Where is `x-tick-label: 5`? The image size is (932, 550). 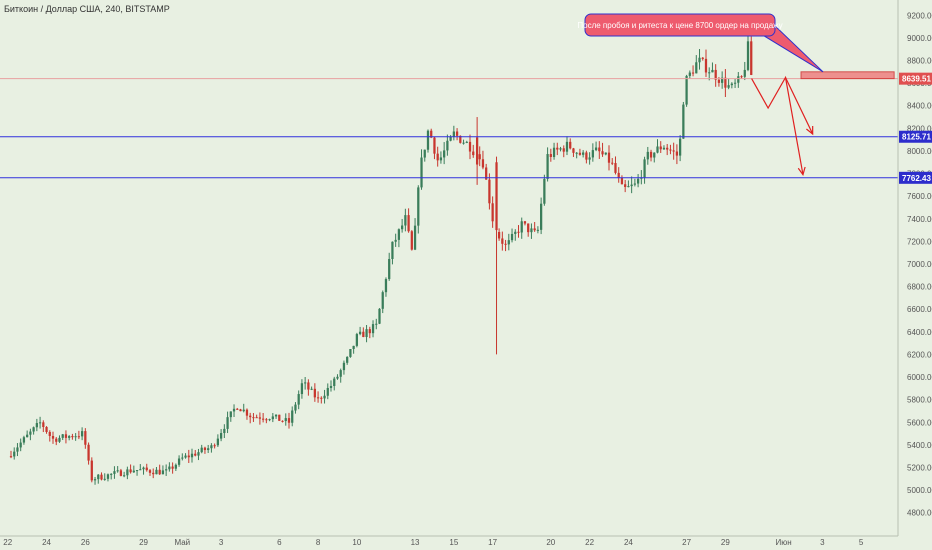 x-tick-label: 5 is located at coordinates (861, 542).